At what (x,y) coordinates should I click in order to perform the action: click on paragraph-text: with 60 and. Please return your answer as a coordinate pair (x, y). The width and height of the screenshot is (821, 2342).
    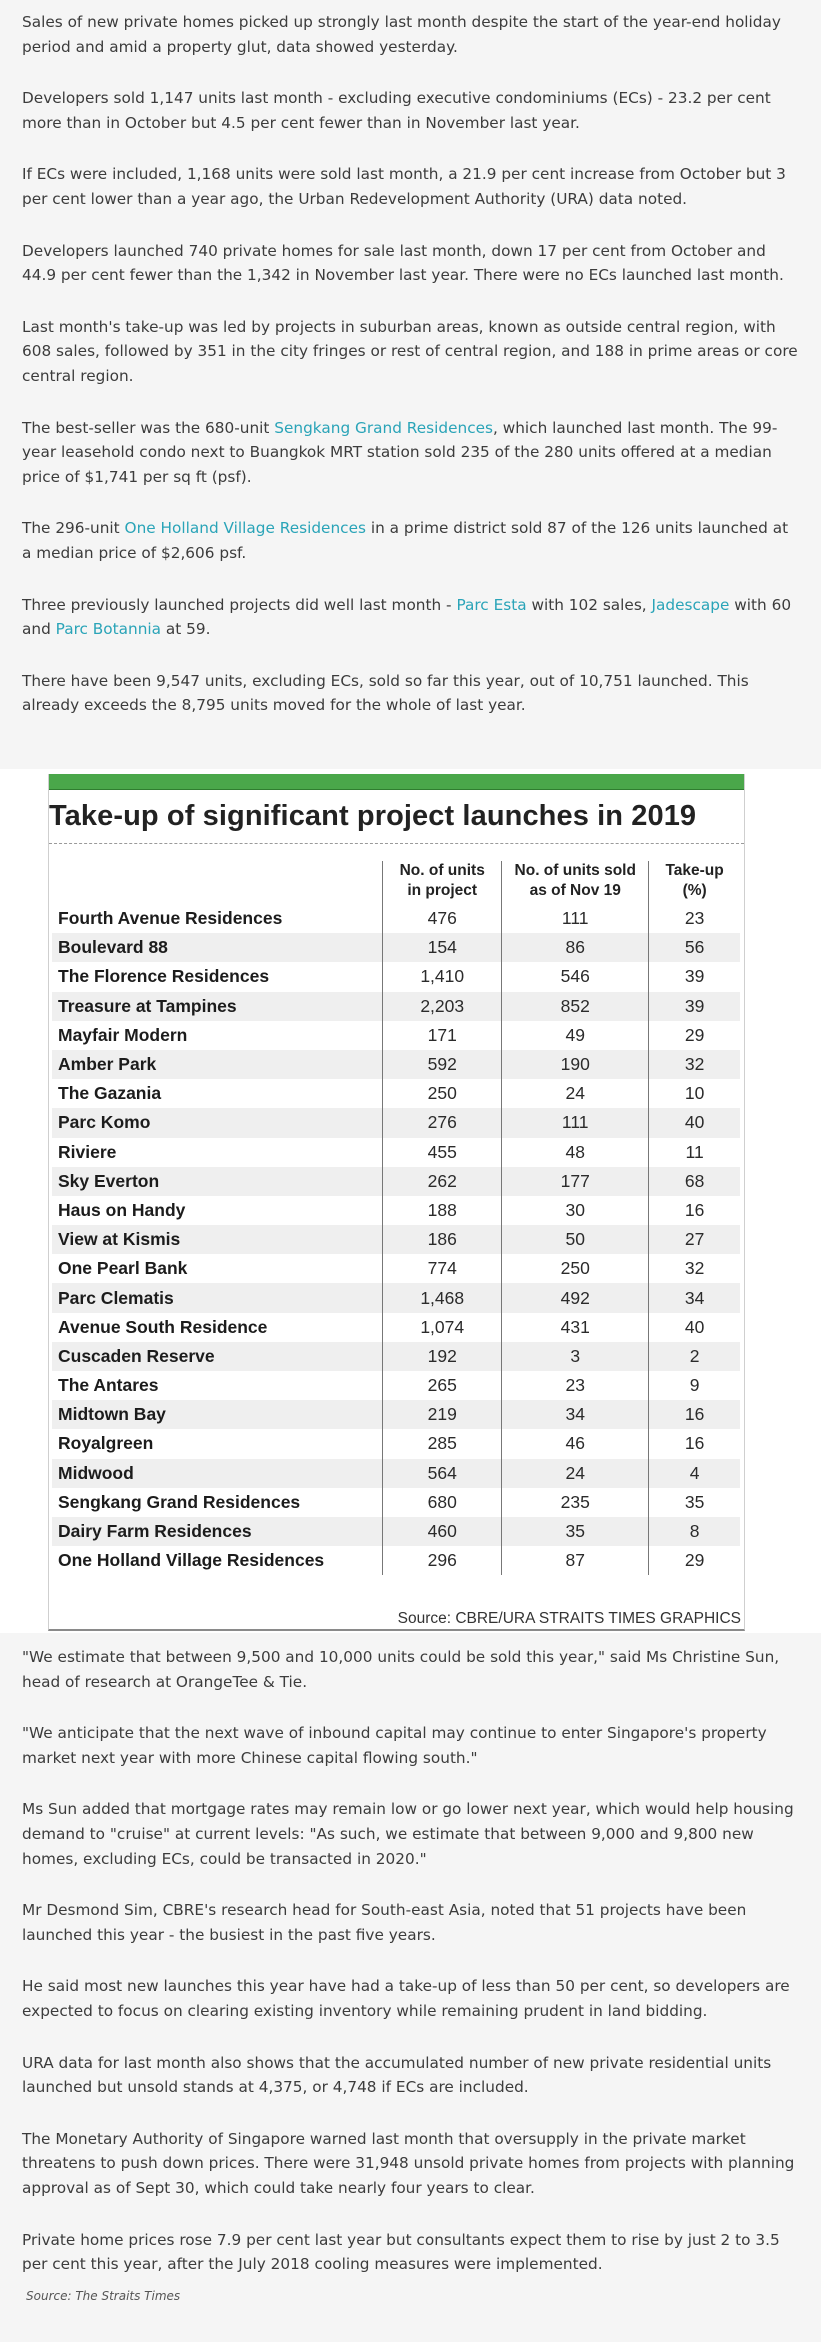
    Looking at the image, I should click on (407, 617).